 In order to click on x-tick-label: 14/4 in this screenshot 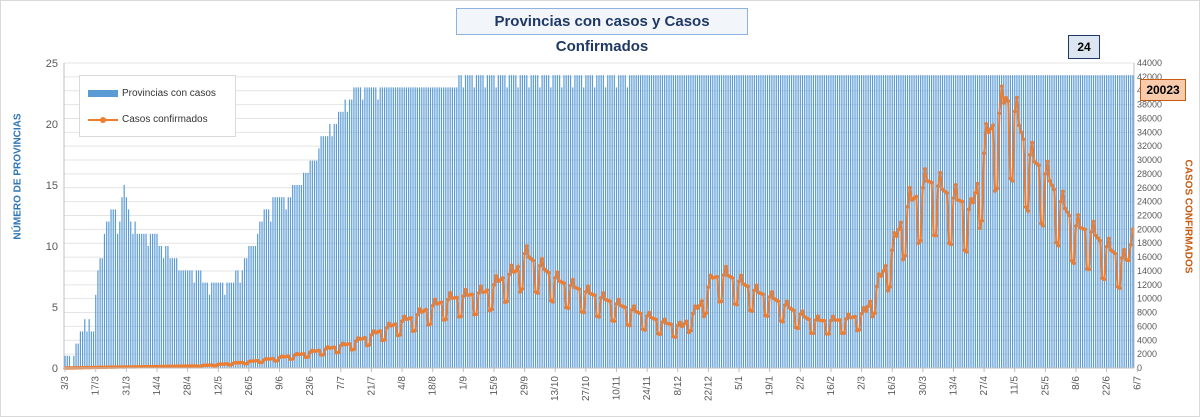, I will do `click(157, 386)`.